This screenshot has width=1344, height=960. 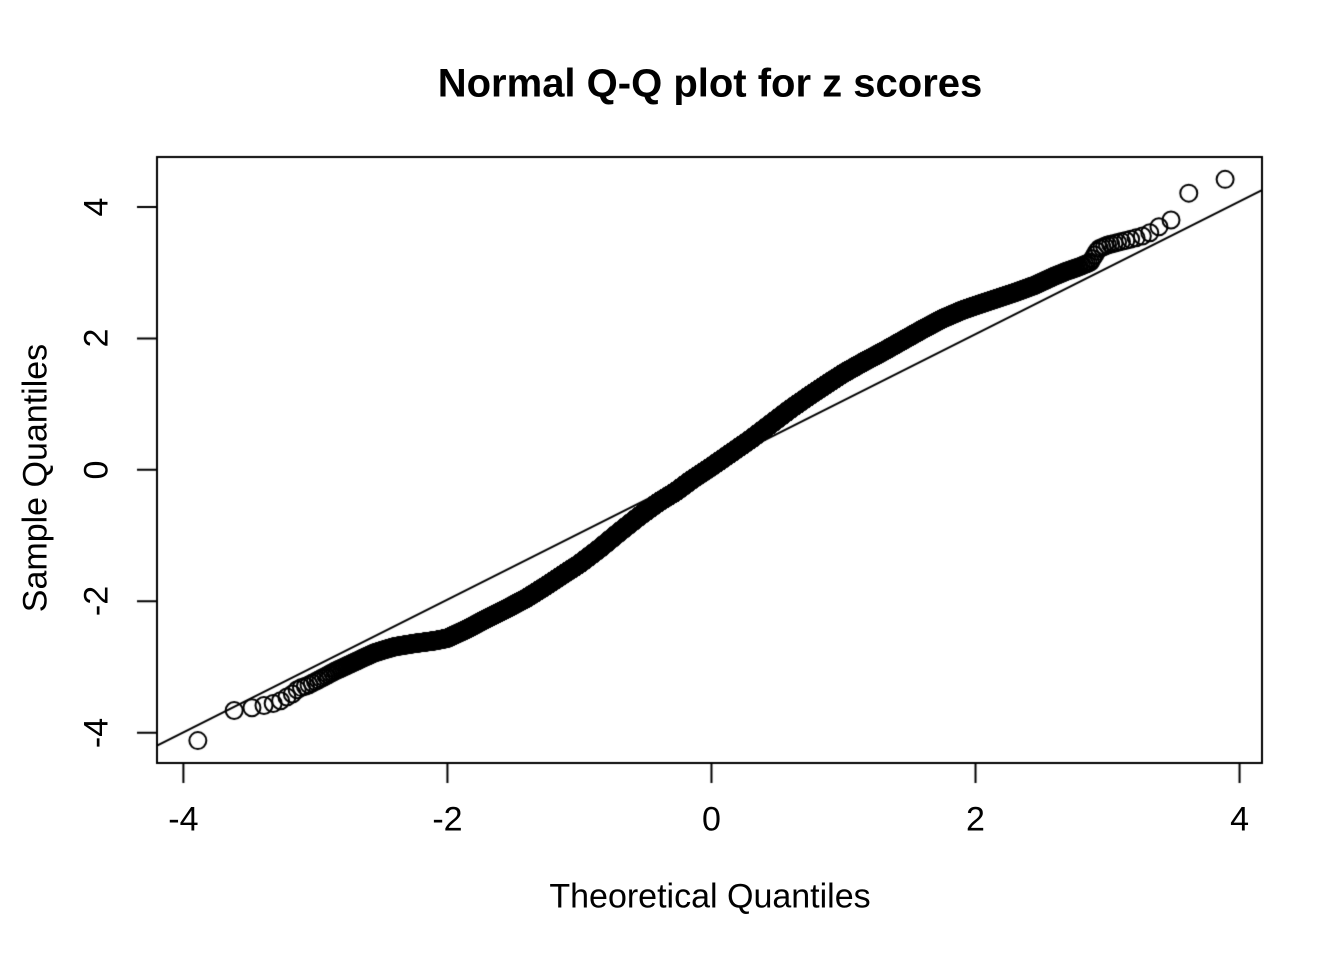 I want to click on chart-title: Normal Q-Q plot for z scores, so click(x=710, y=83).